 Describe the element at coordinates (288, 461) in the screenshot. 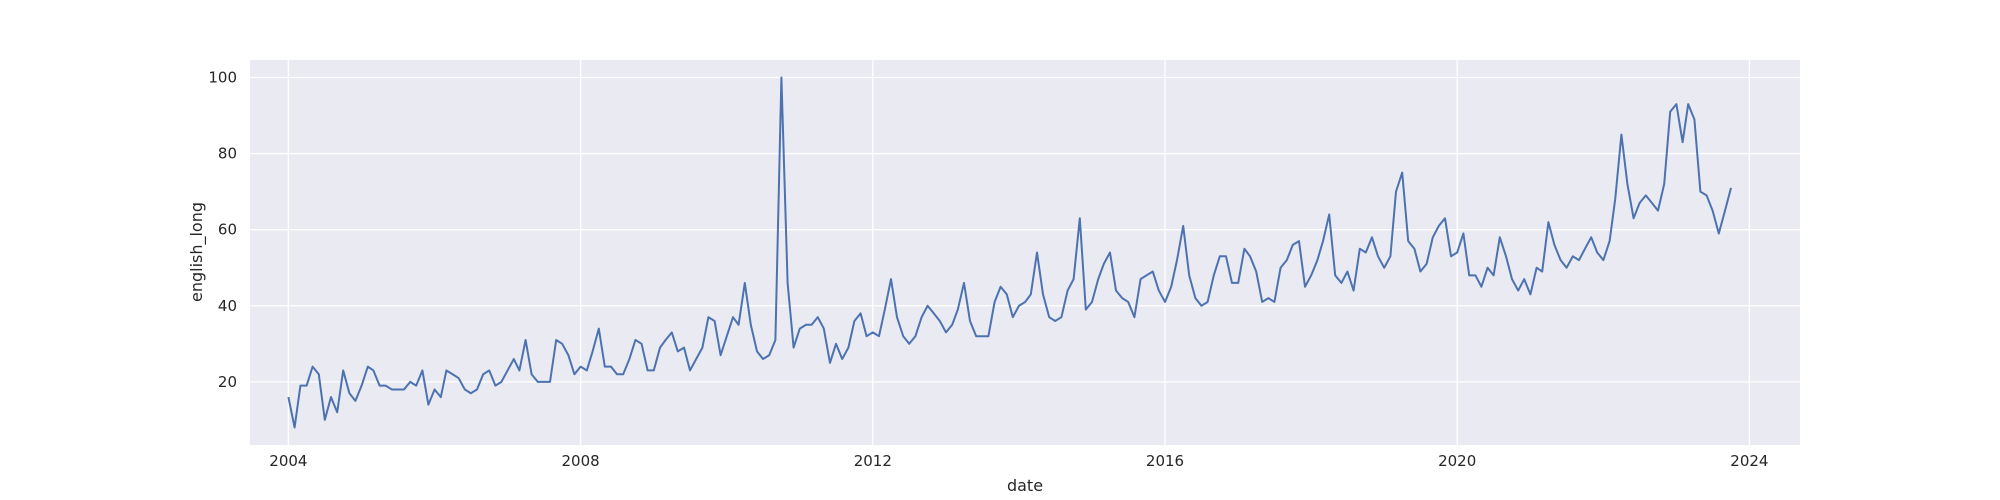

I see `x-tick-label: 2004` at that location.